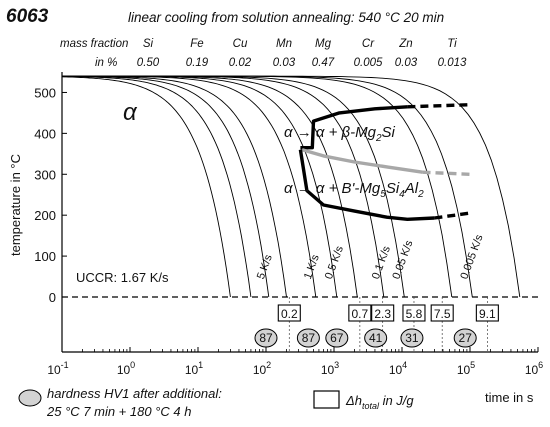  What do you see at coordinates (388, 324) in the screenshot?
I see `enthalpy-boxes: 0.2 0.7 2.3 5.8 7.5 9.1` at bounding box center [388, 324].